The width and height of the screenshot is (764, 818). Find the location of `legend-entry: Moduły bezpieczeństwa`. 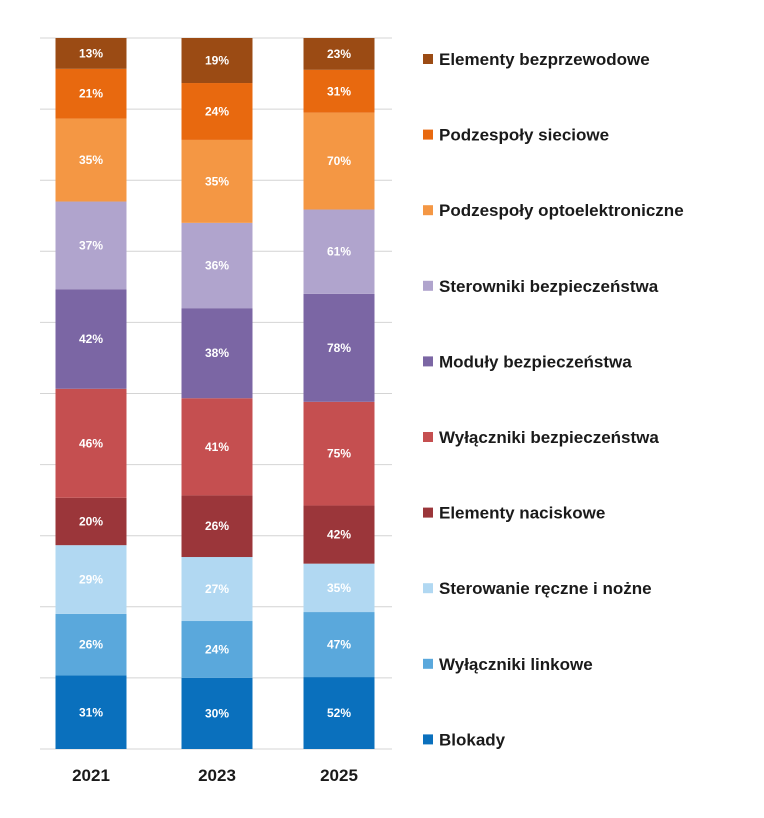

legend-entry: Moduły bezpieczeństwa is located at coordinates (535, 361).